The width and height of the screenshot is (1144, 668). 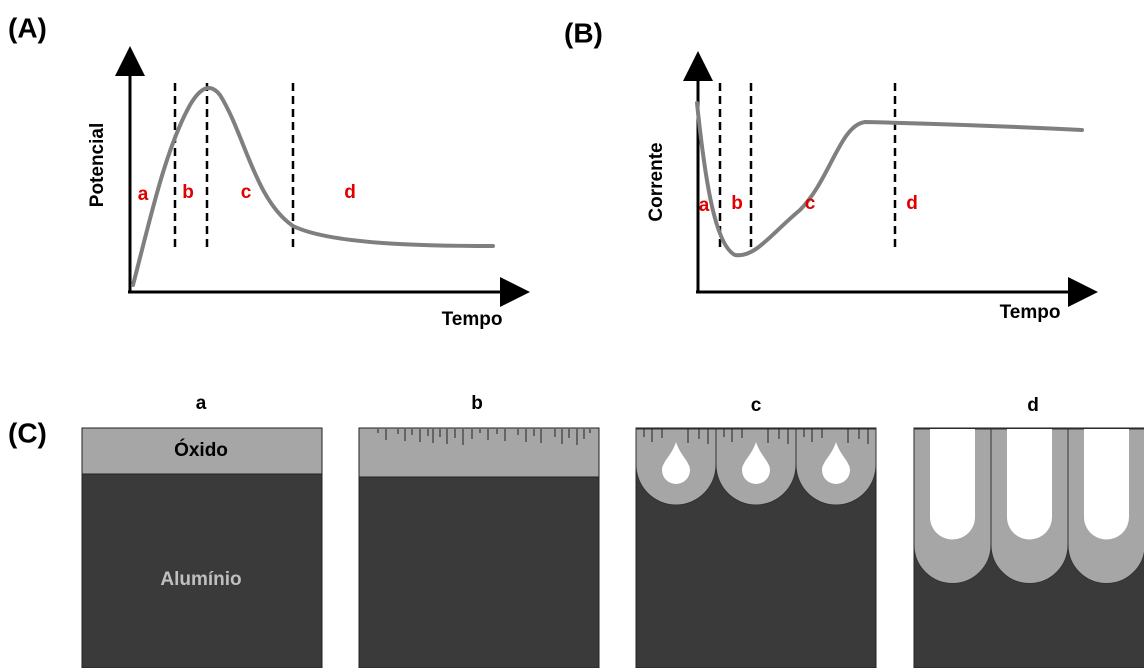 What do you see at coordinates (27, 27) in the screenshot?
I see `panel-label: (A)` at bounding box center [27, 27].